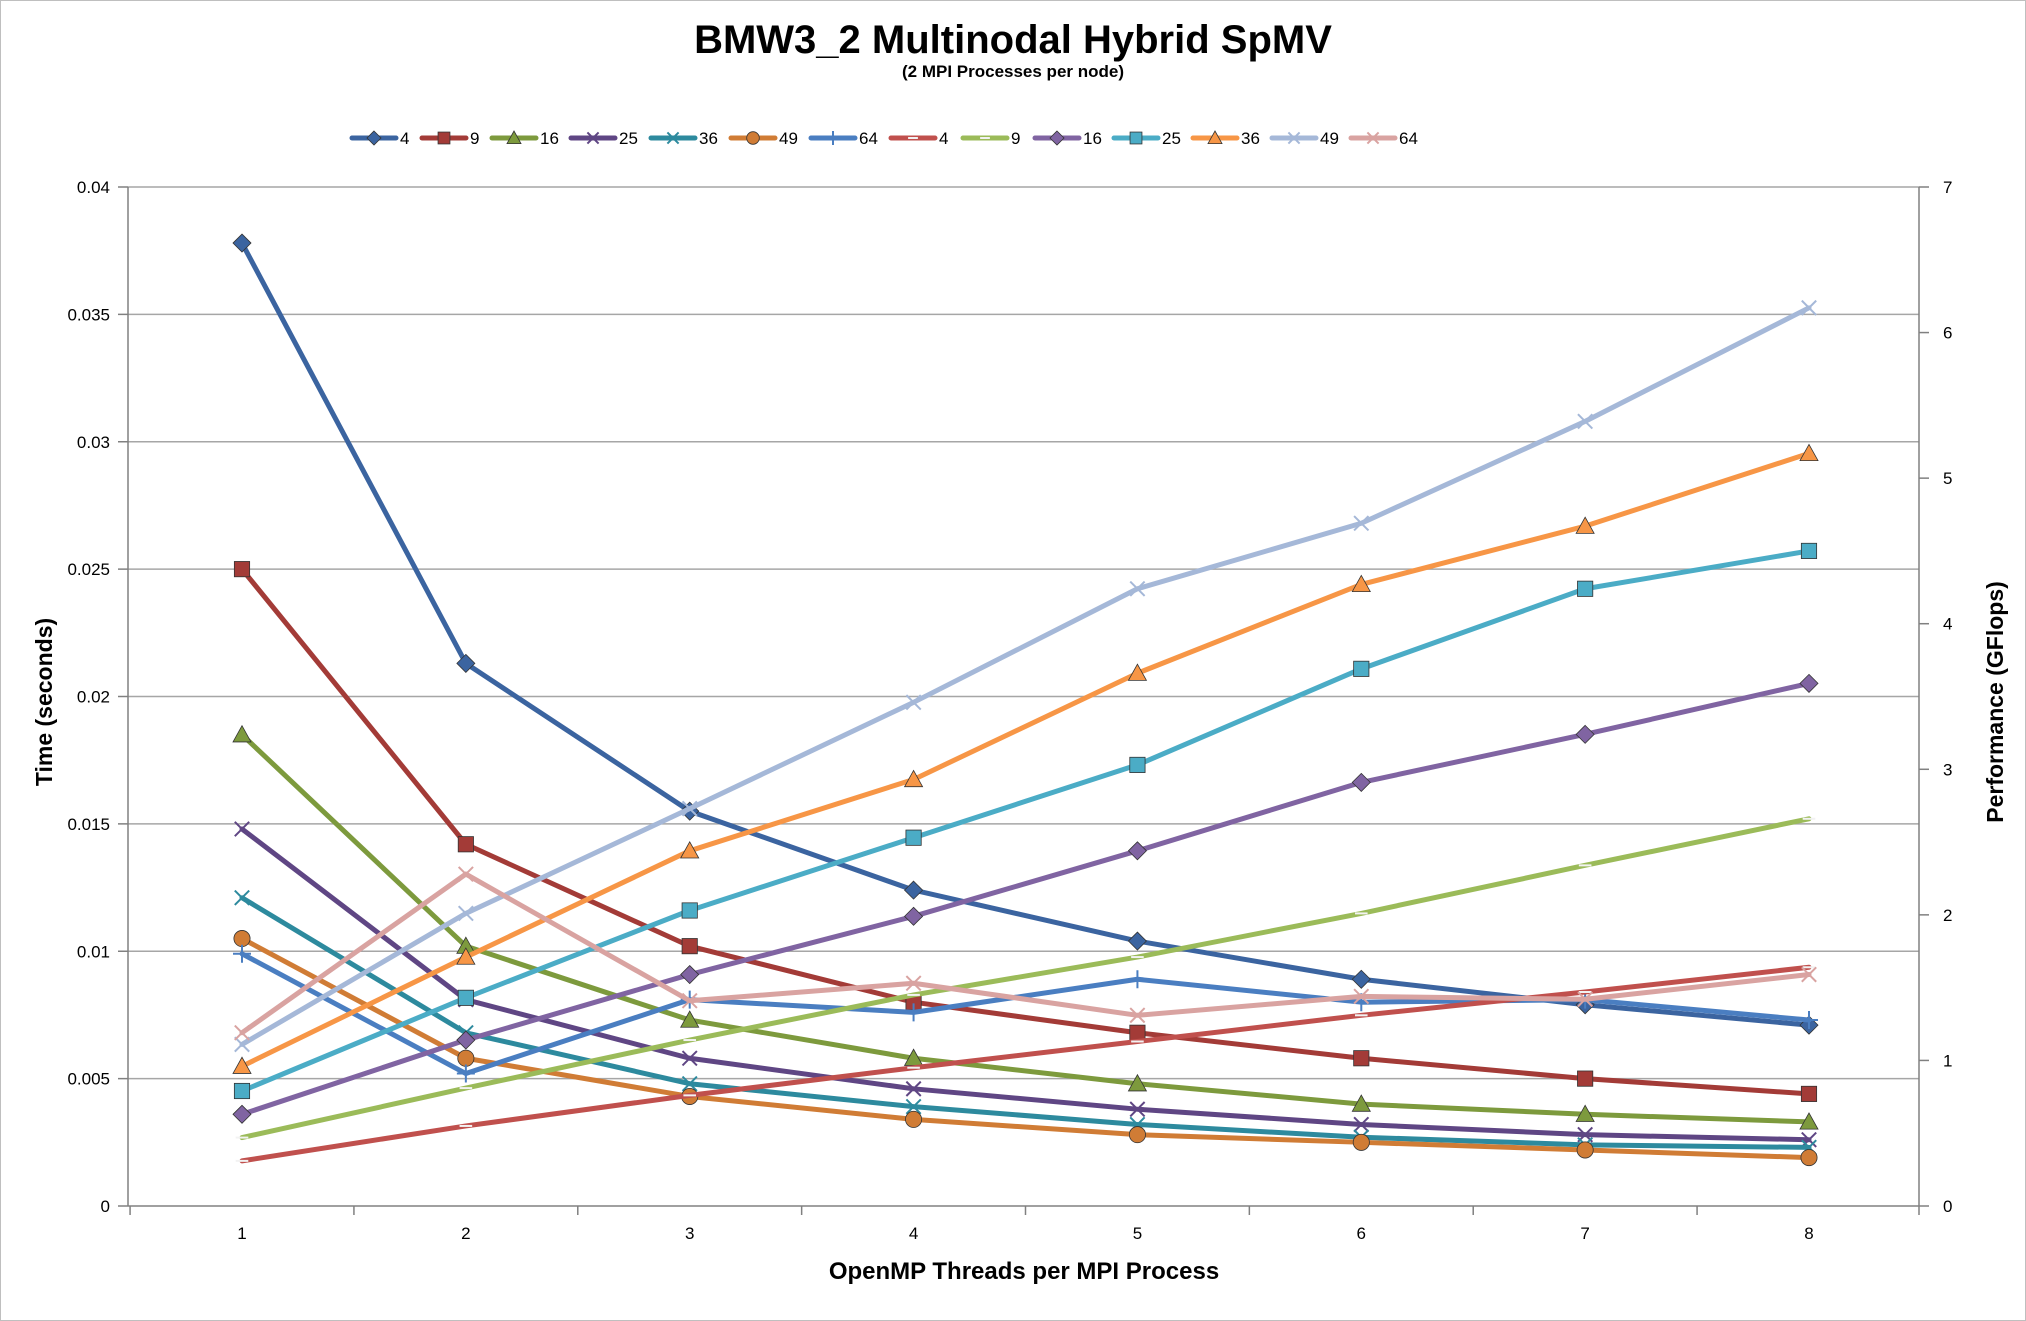 The height and width of the screenshot is (1321, 2026). What do you see at coordinates (1383, 138) in the screenshot?
I see `legend-entry: 64` at bounding box center [1383, 138].